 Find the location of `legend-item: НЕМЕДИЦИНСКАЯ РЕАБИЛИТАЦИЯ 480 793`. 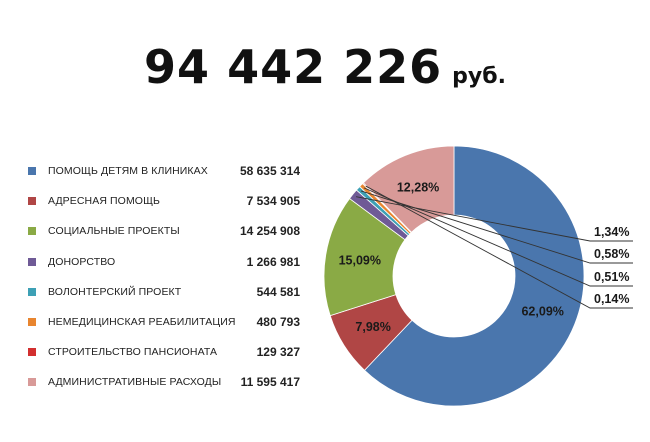

legend-item: НЕМЕДИЦИНСКАЯ РЕАБИЛИТАЦИЯ 480 793 is located at coordinates (168, 322).